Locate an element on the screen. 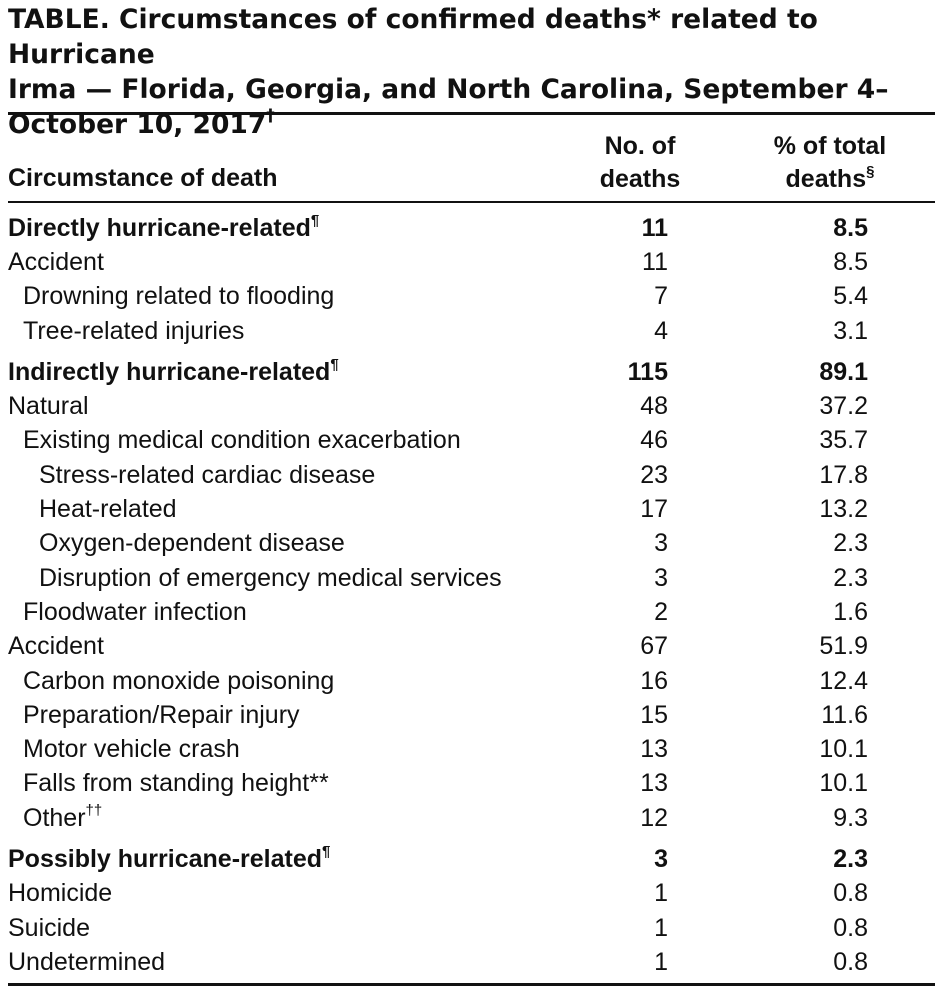 The image size is (948, 995). table-row: Drowning related to flooding 7 5.4 is located at coordinates (438, 297).